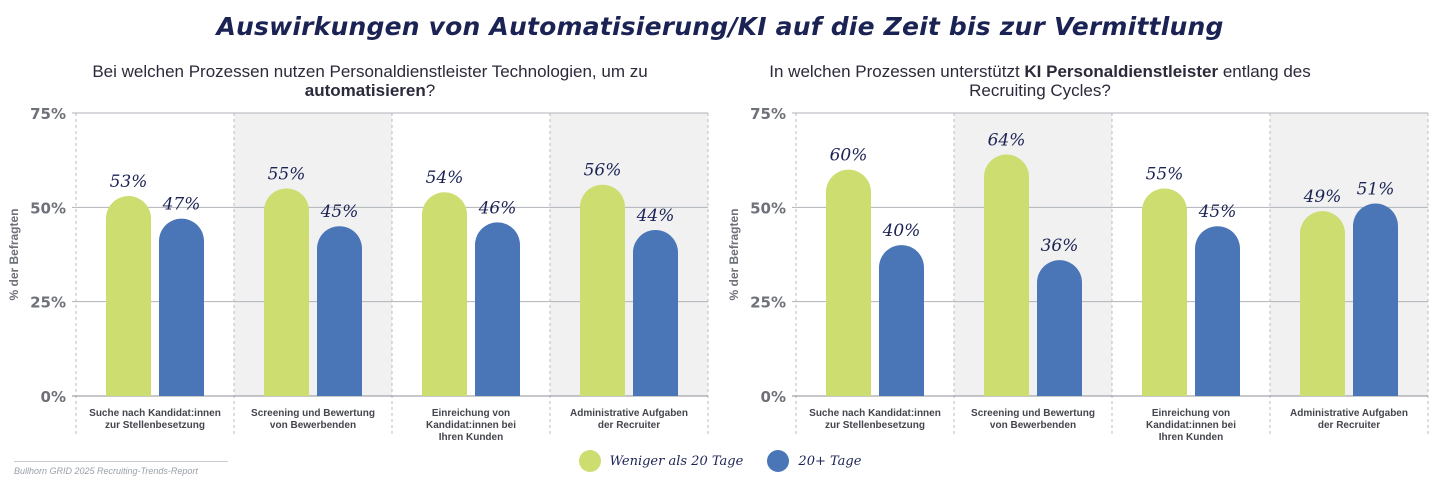 This screenshot has height=490, width=1440. Describe the element at coordinates (901, 231) in the screenshot. I see `data-label: 40%` at that location.